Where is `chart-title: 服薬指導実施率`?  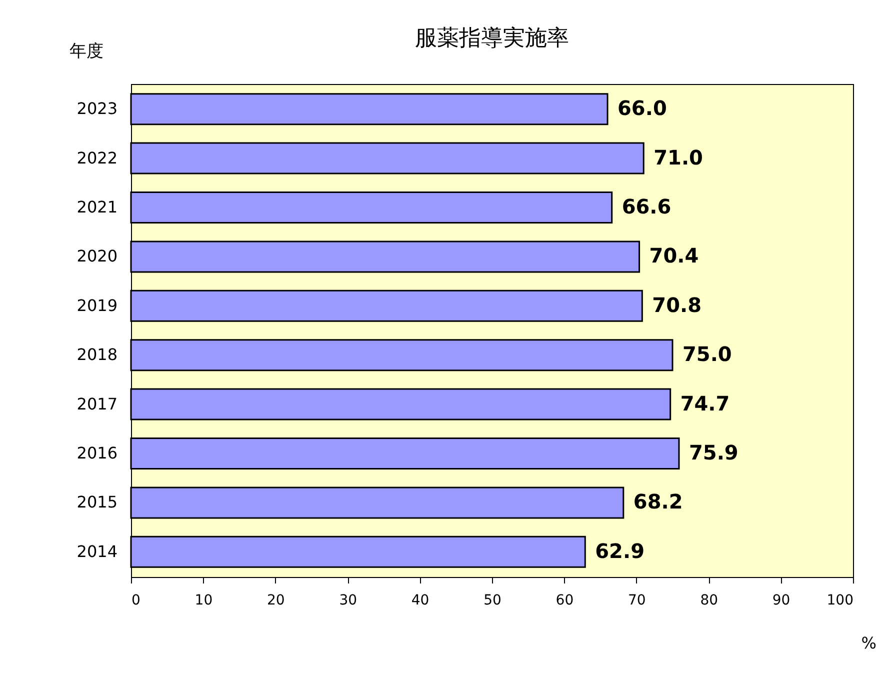 chart-title: 服薬指導実施率 is located at coordinates (492, 38).